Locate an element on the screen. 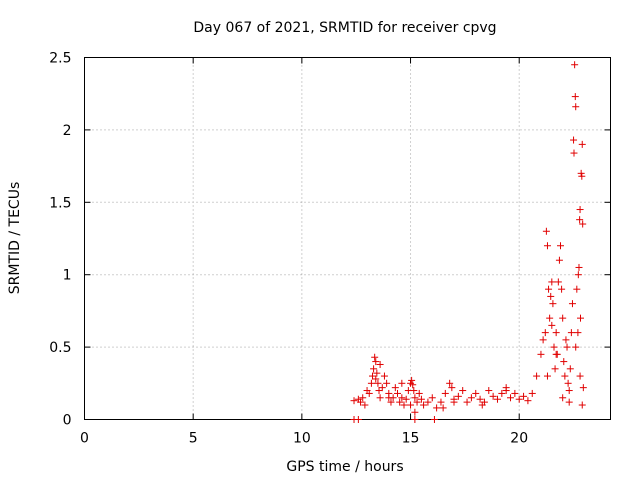 The width and height of the screenshot is (640, 480). y-tick-label: 0 is located at coordinates (67, 421).